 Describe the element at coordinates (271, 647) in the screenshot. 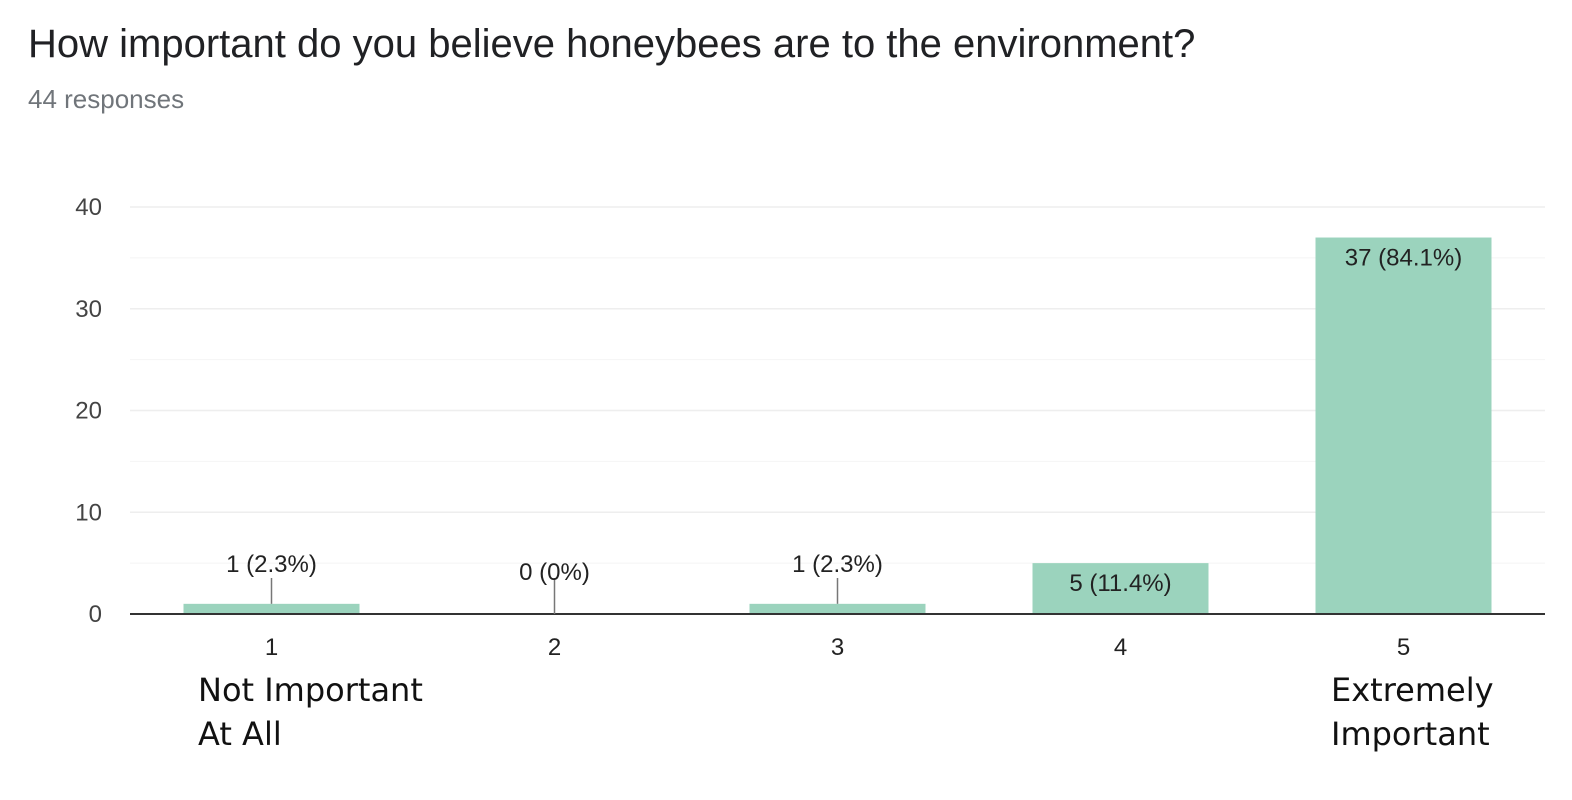

I see `x-tick-label: 1` at that location.